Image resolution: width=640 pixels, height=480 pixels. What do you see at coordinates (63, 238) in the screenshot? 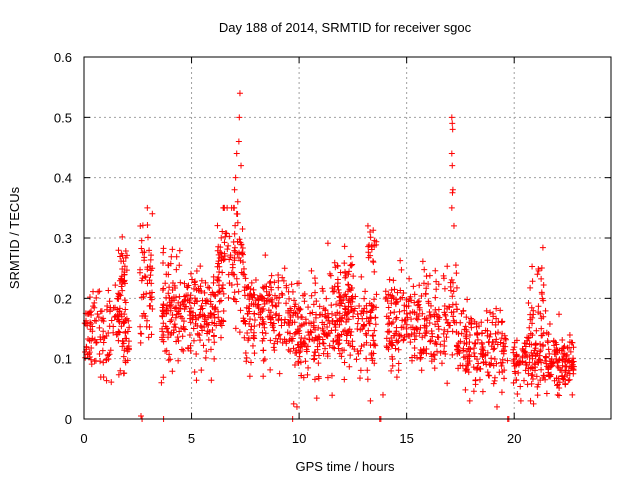
I see `y-tick-label: 0.3` at bounding box center [63, 238].